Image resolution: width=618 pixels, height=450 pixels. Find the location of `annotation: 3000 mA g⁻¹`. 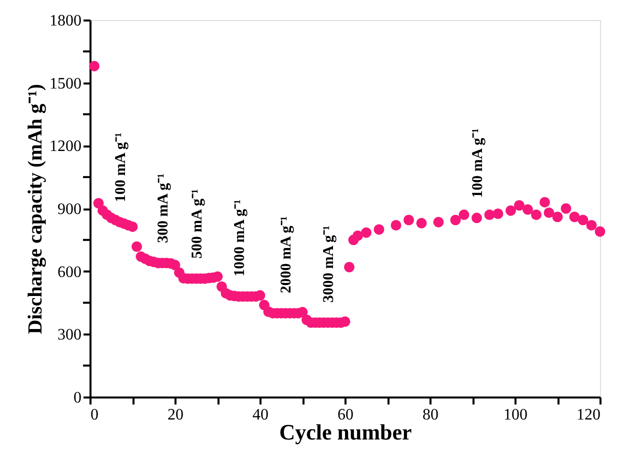

annotation: 3000 mA g⁻¹ is located at coordinates (329, 264).